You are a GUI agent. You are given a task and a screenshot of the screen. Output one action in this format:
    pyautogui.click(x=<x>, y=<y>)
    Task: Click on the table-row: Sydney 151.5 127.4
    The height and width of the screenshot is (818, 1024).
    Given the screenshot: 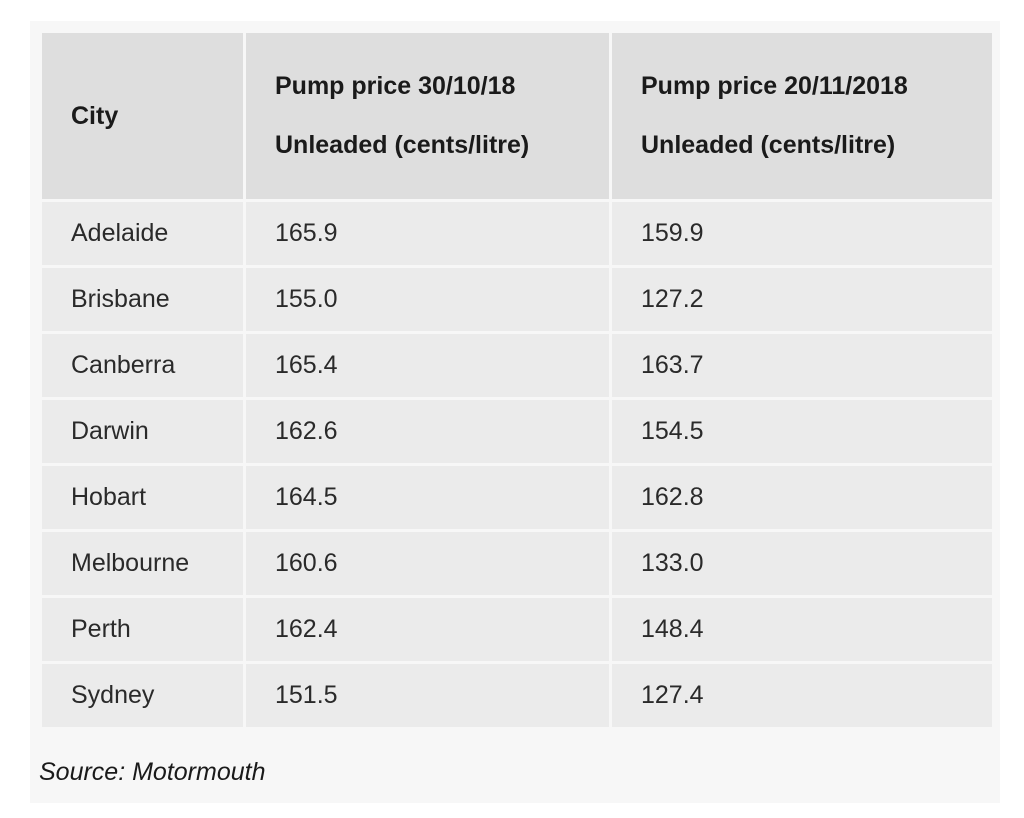 What is the action you would take?
    pyautogui.click(x=517, y=695)
    